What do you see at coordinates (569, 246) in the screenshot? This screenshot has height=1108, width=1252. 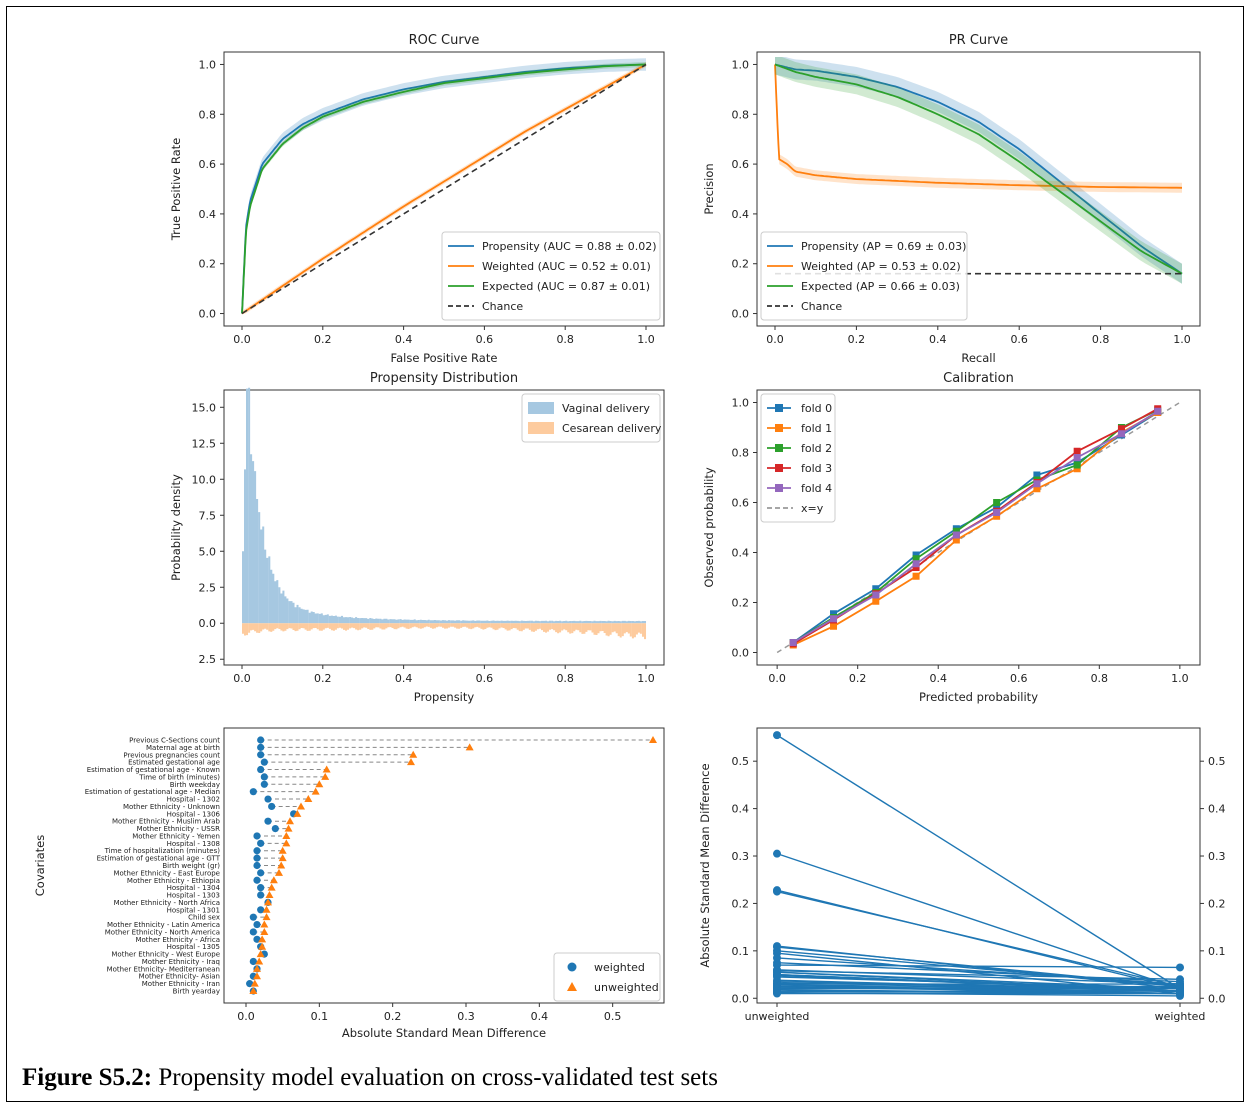 I see `legend-label: Propensity (AUC = 0.88 ± 0.02)` at bounding box center [569, 246].